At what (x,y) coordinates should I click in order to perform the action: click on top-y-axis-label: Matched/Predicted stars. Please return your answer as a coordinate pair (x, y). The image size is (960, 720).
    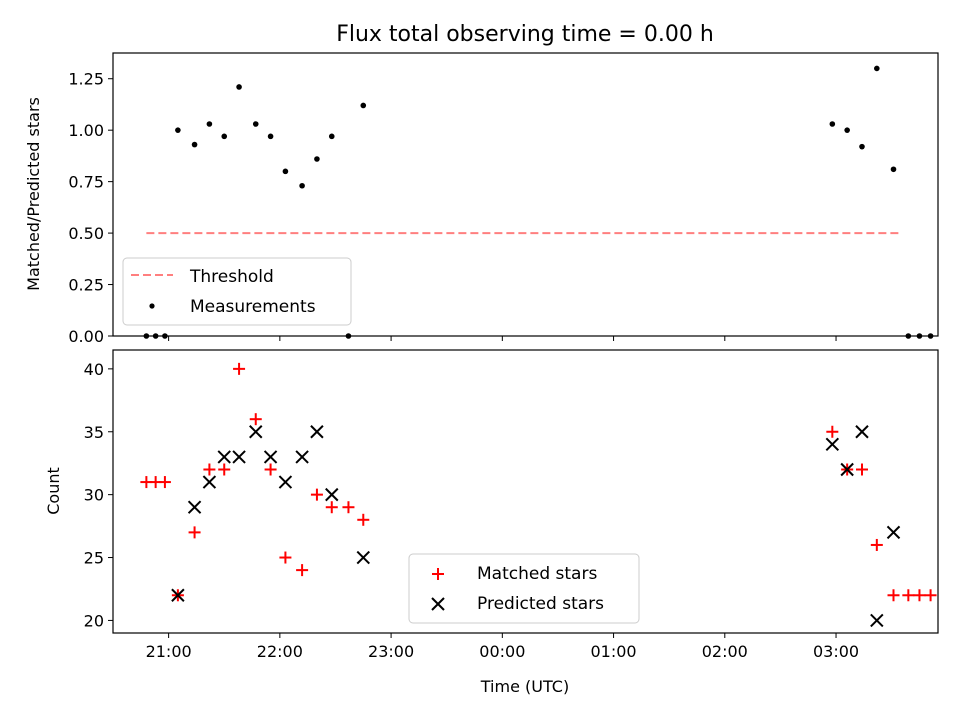
    Looking at the image, I should click on (33, 194).